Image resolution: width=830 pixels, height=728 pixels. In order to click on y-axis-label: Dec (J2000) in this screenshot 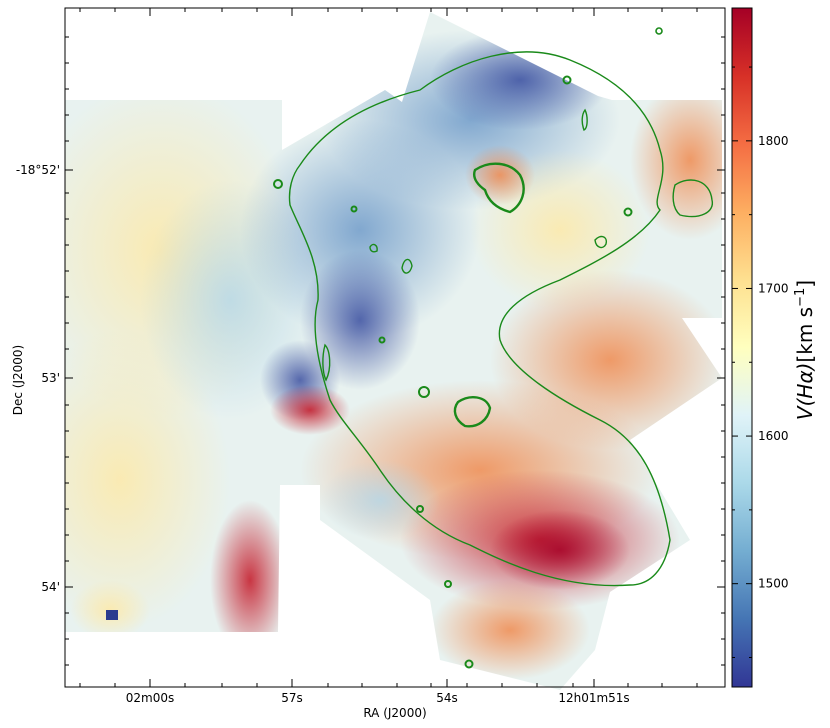, I will do `click(18, 380)`.